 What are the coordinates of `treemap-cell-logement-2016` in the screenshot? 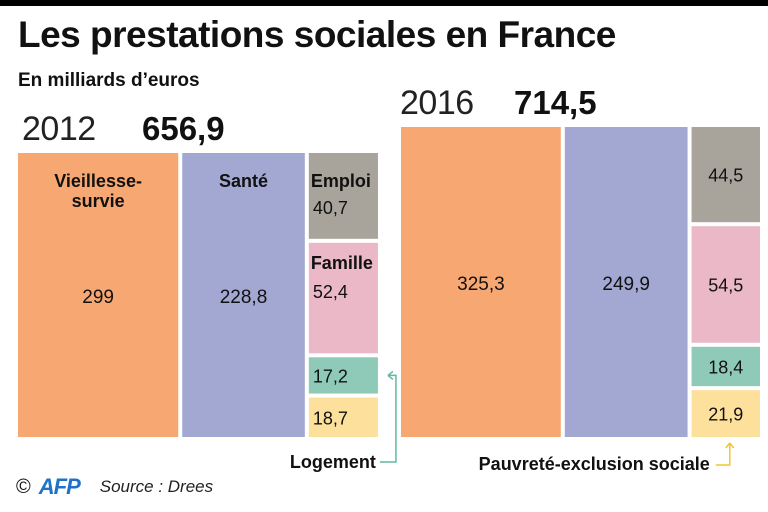 It's located at (725, 366).